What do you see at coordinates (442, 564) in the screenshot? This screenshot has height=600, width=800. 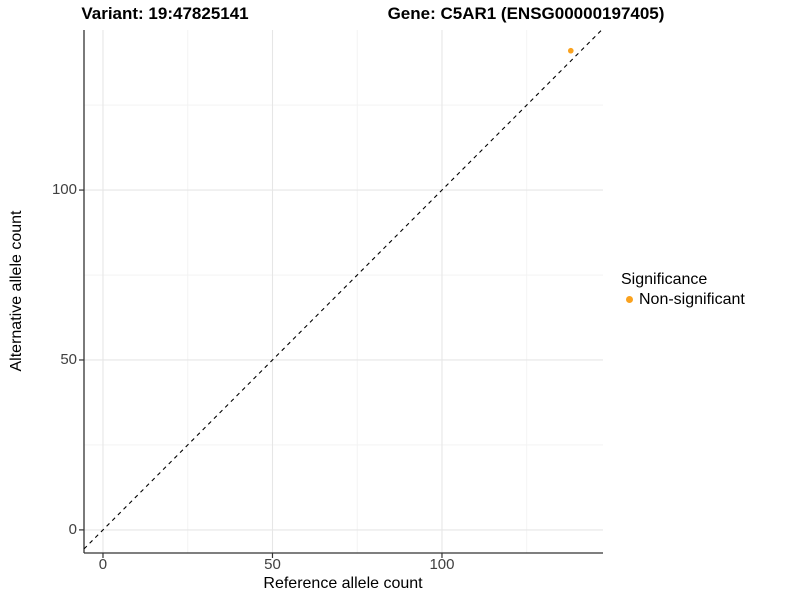 I see `x-tick-label: 100` at bounding box center [442, 564].